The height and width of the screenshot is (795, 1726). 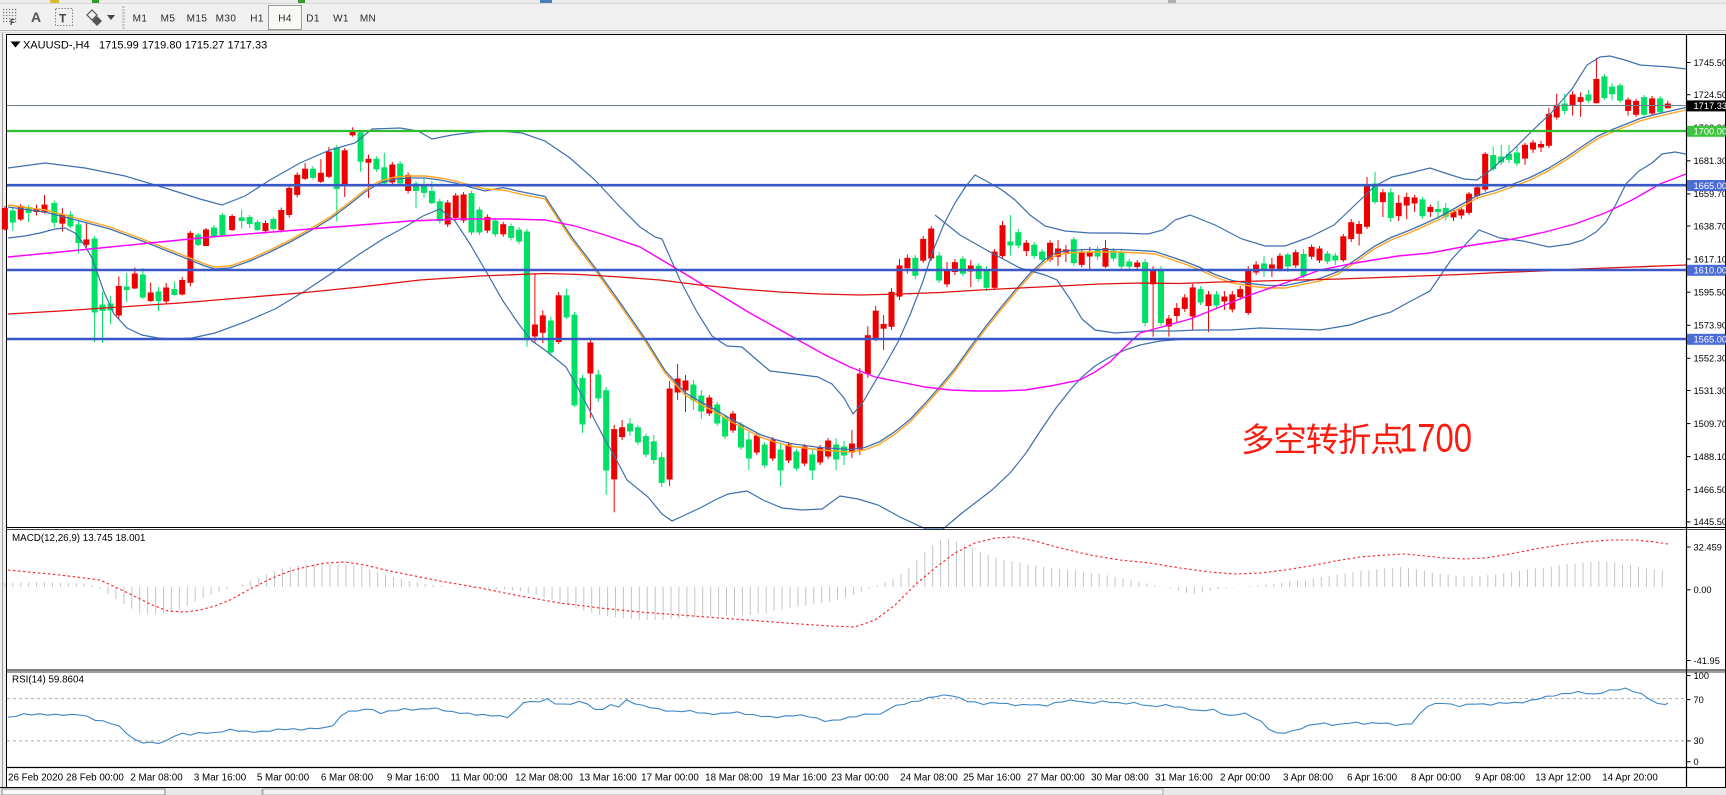 What do you see at coordinates (1710, 326) in the screenshot?
I see `svg-text: 1573.90` at bounding box center [1710, 326].